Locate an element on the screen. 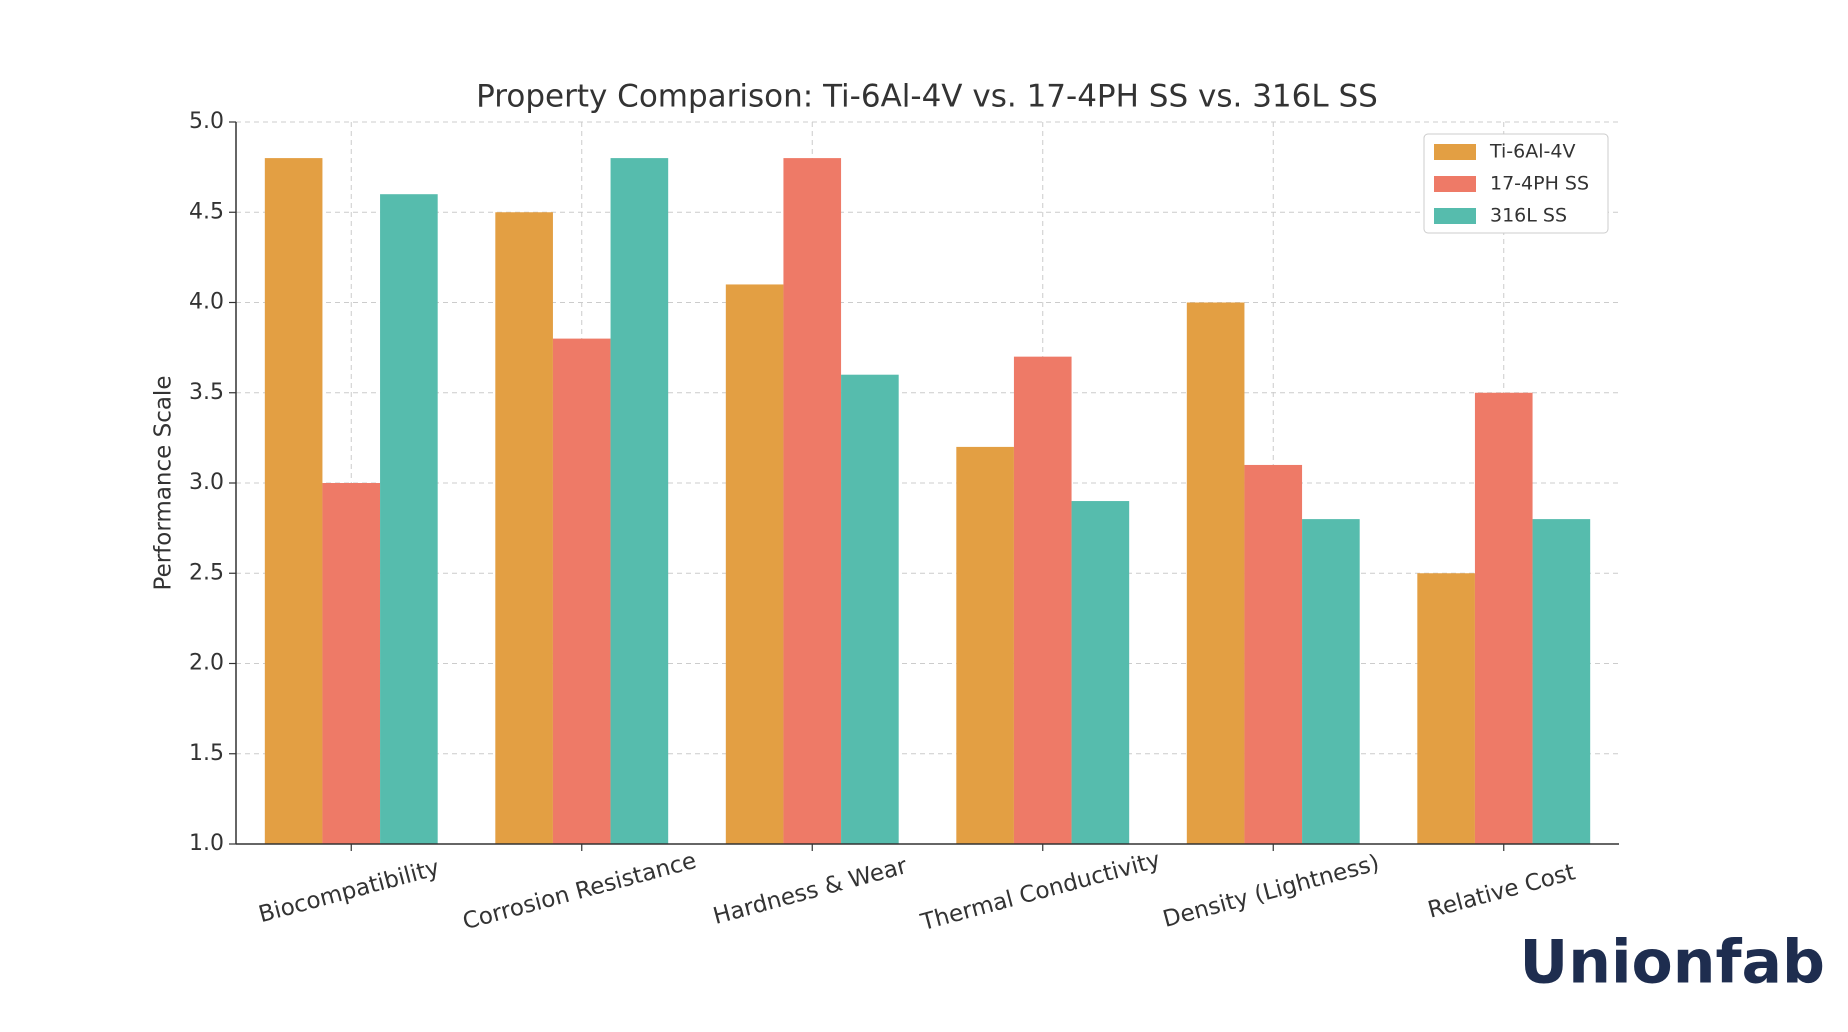 This screenshot has width=1848, height=1032. legend-label: 316L SS is located at coordinates (1528, 216).